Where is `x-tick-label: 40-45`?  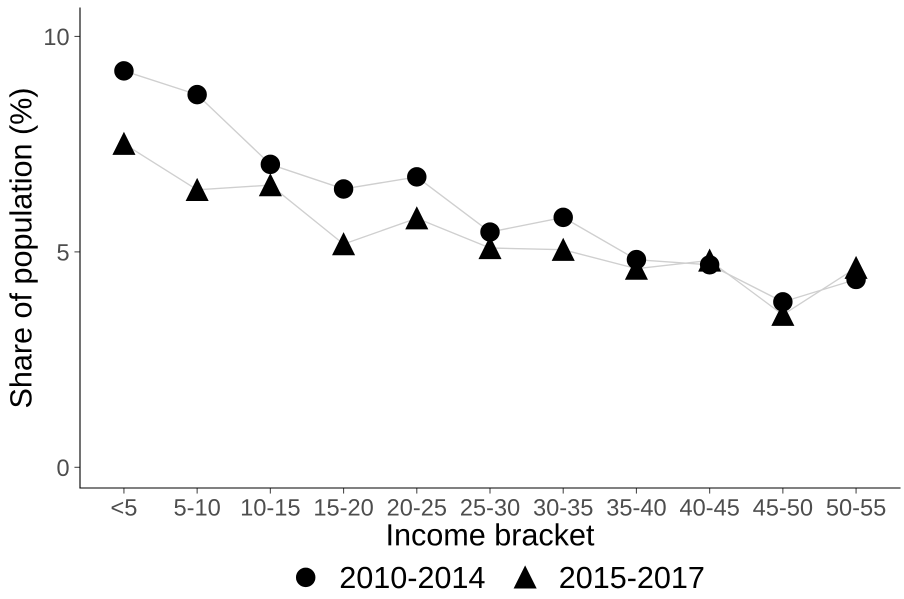 x-tick-label: 40-45 is located at coordinates (709, 507).